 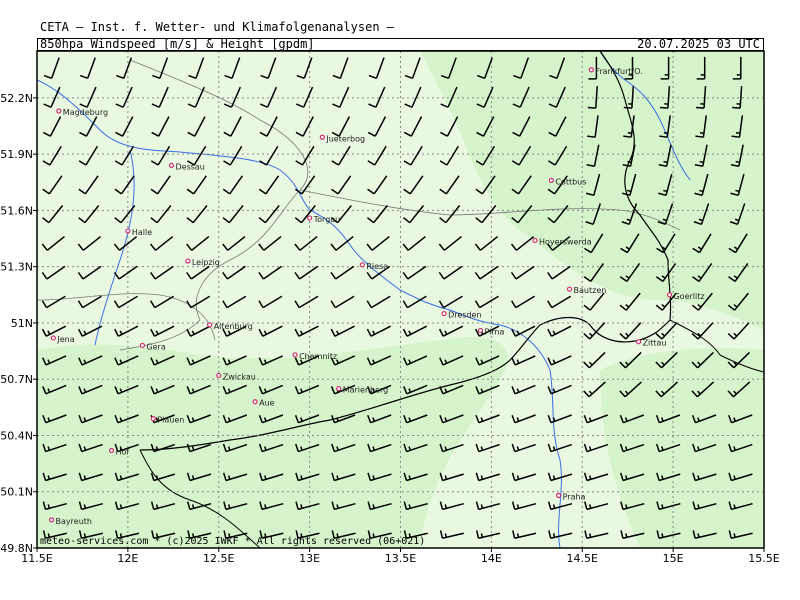 What do you see at coordinates (655, 343) in the screenshot?
I see `city-label: Zittau` at bounding box center [655, 343].